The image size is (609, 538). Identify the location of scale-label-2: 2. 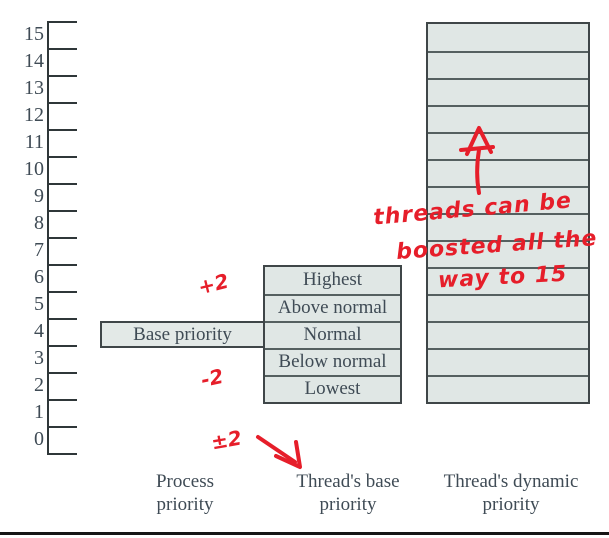
(39, 385).